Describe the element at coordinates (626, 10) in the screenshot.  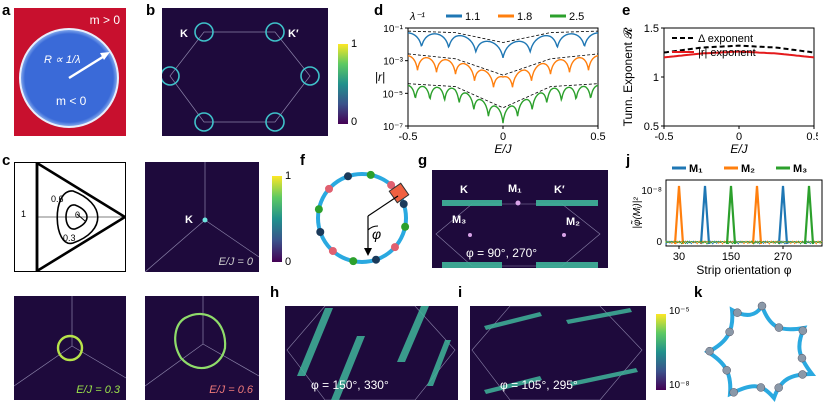
I see `panel-e-label: e` at that location.